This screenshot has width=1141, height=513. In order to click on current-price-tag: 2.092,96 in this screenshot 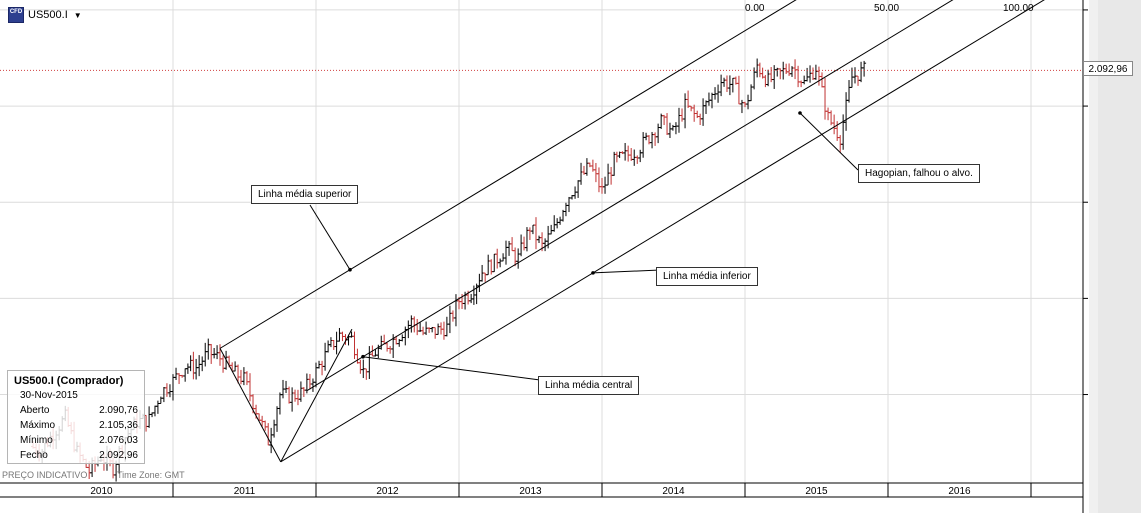, I will do `click(1108, 68)`.